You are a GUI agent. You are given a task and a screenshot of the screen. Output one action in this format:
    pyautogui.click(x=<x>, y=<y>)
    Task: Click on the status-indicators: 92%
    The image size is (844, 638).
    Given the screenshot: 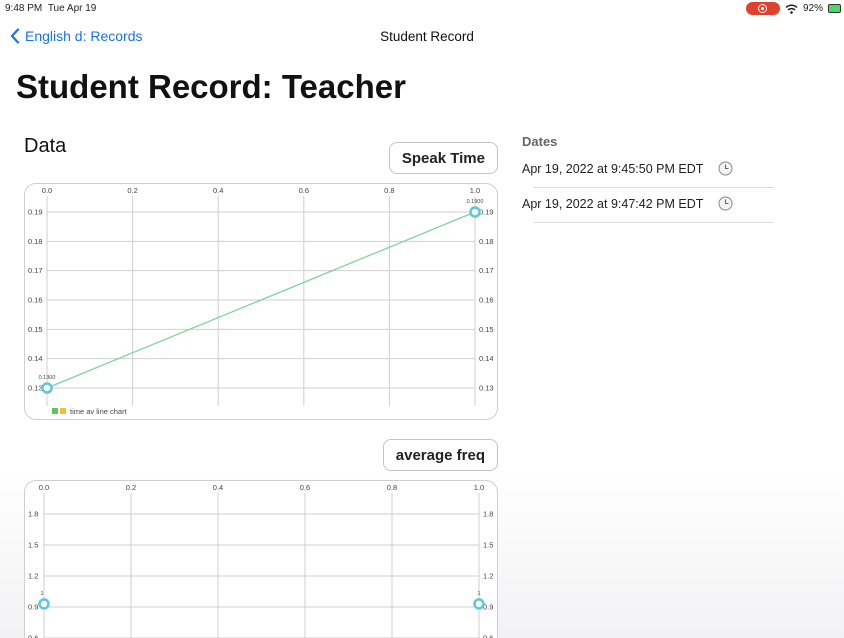 What is the action you would take?
    pyautogui.click(x=793, y=8)
    